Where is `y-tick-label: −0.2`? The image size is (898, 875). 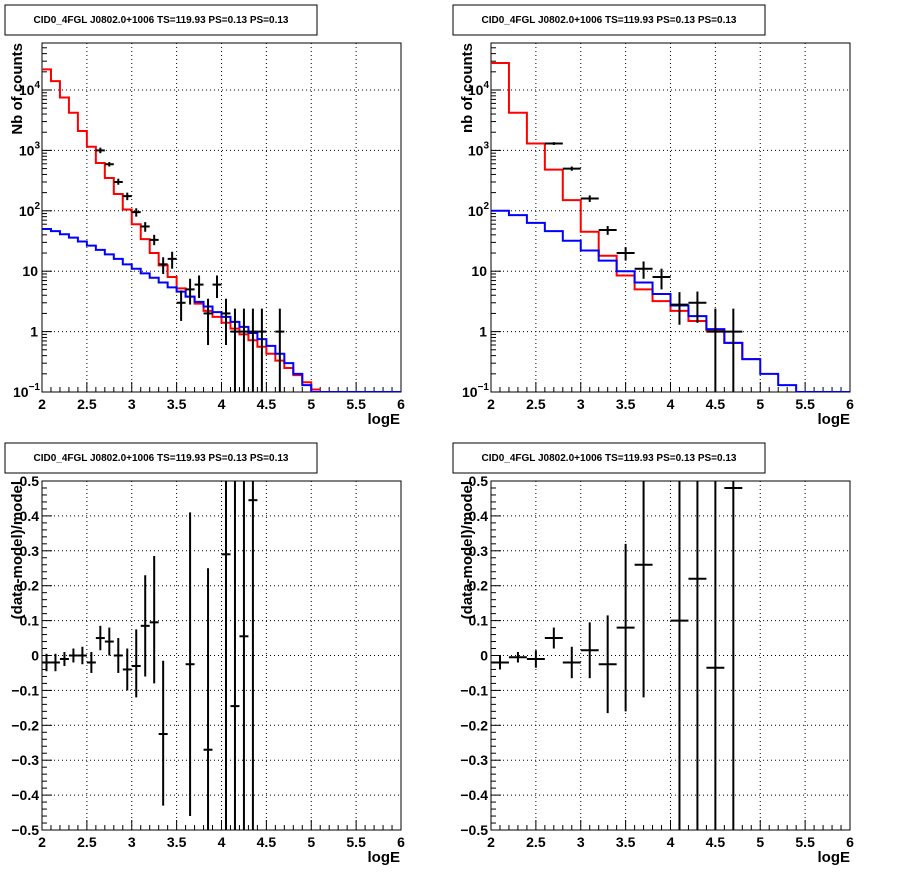
y-tick-label: −0.2 is located at coordinates (25, 725).